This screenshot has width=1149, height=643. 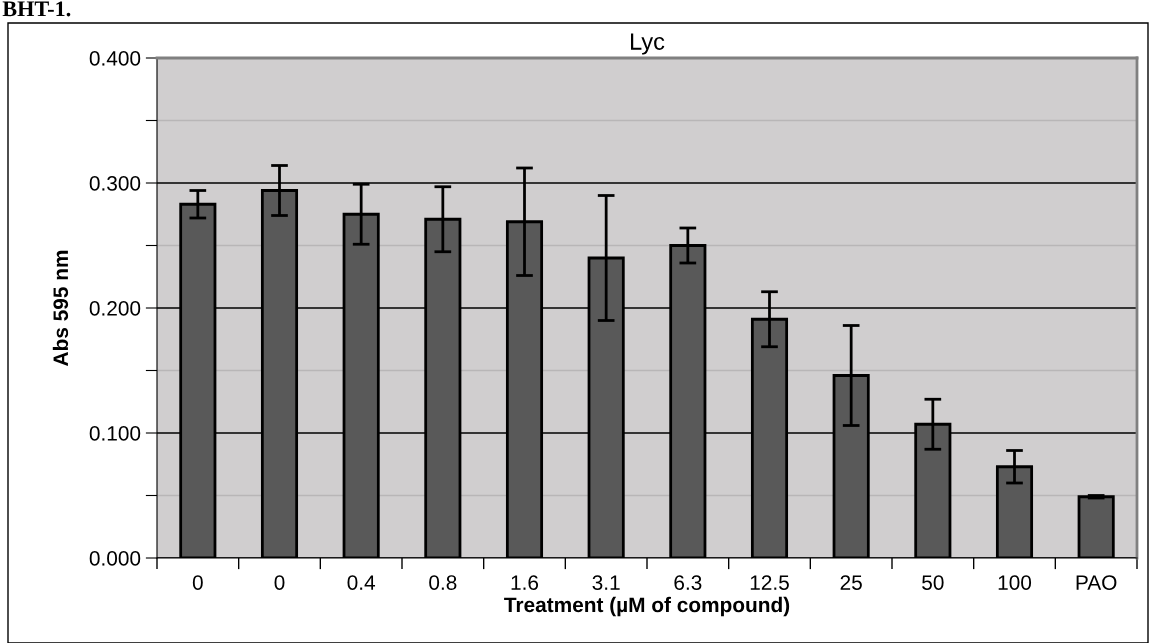 What do you see at coordinates (851, 582) in the screenshot?
I see `x-tick-label: 25` at bounding box center [851, 582].